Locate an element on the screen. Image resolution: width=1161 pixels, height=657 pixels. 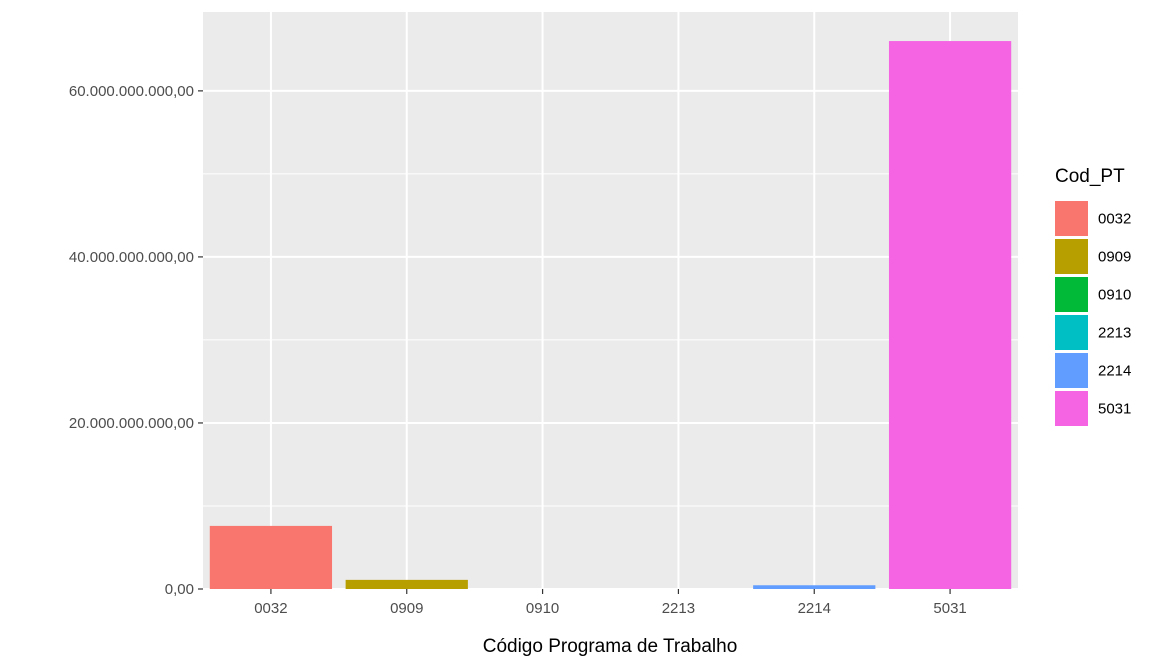
legend-label-0032: 0032 is located at coordinates (1114, 219).